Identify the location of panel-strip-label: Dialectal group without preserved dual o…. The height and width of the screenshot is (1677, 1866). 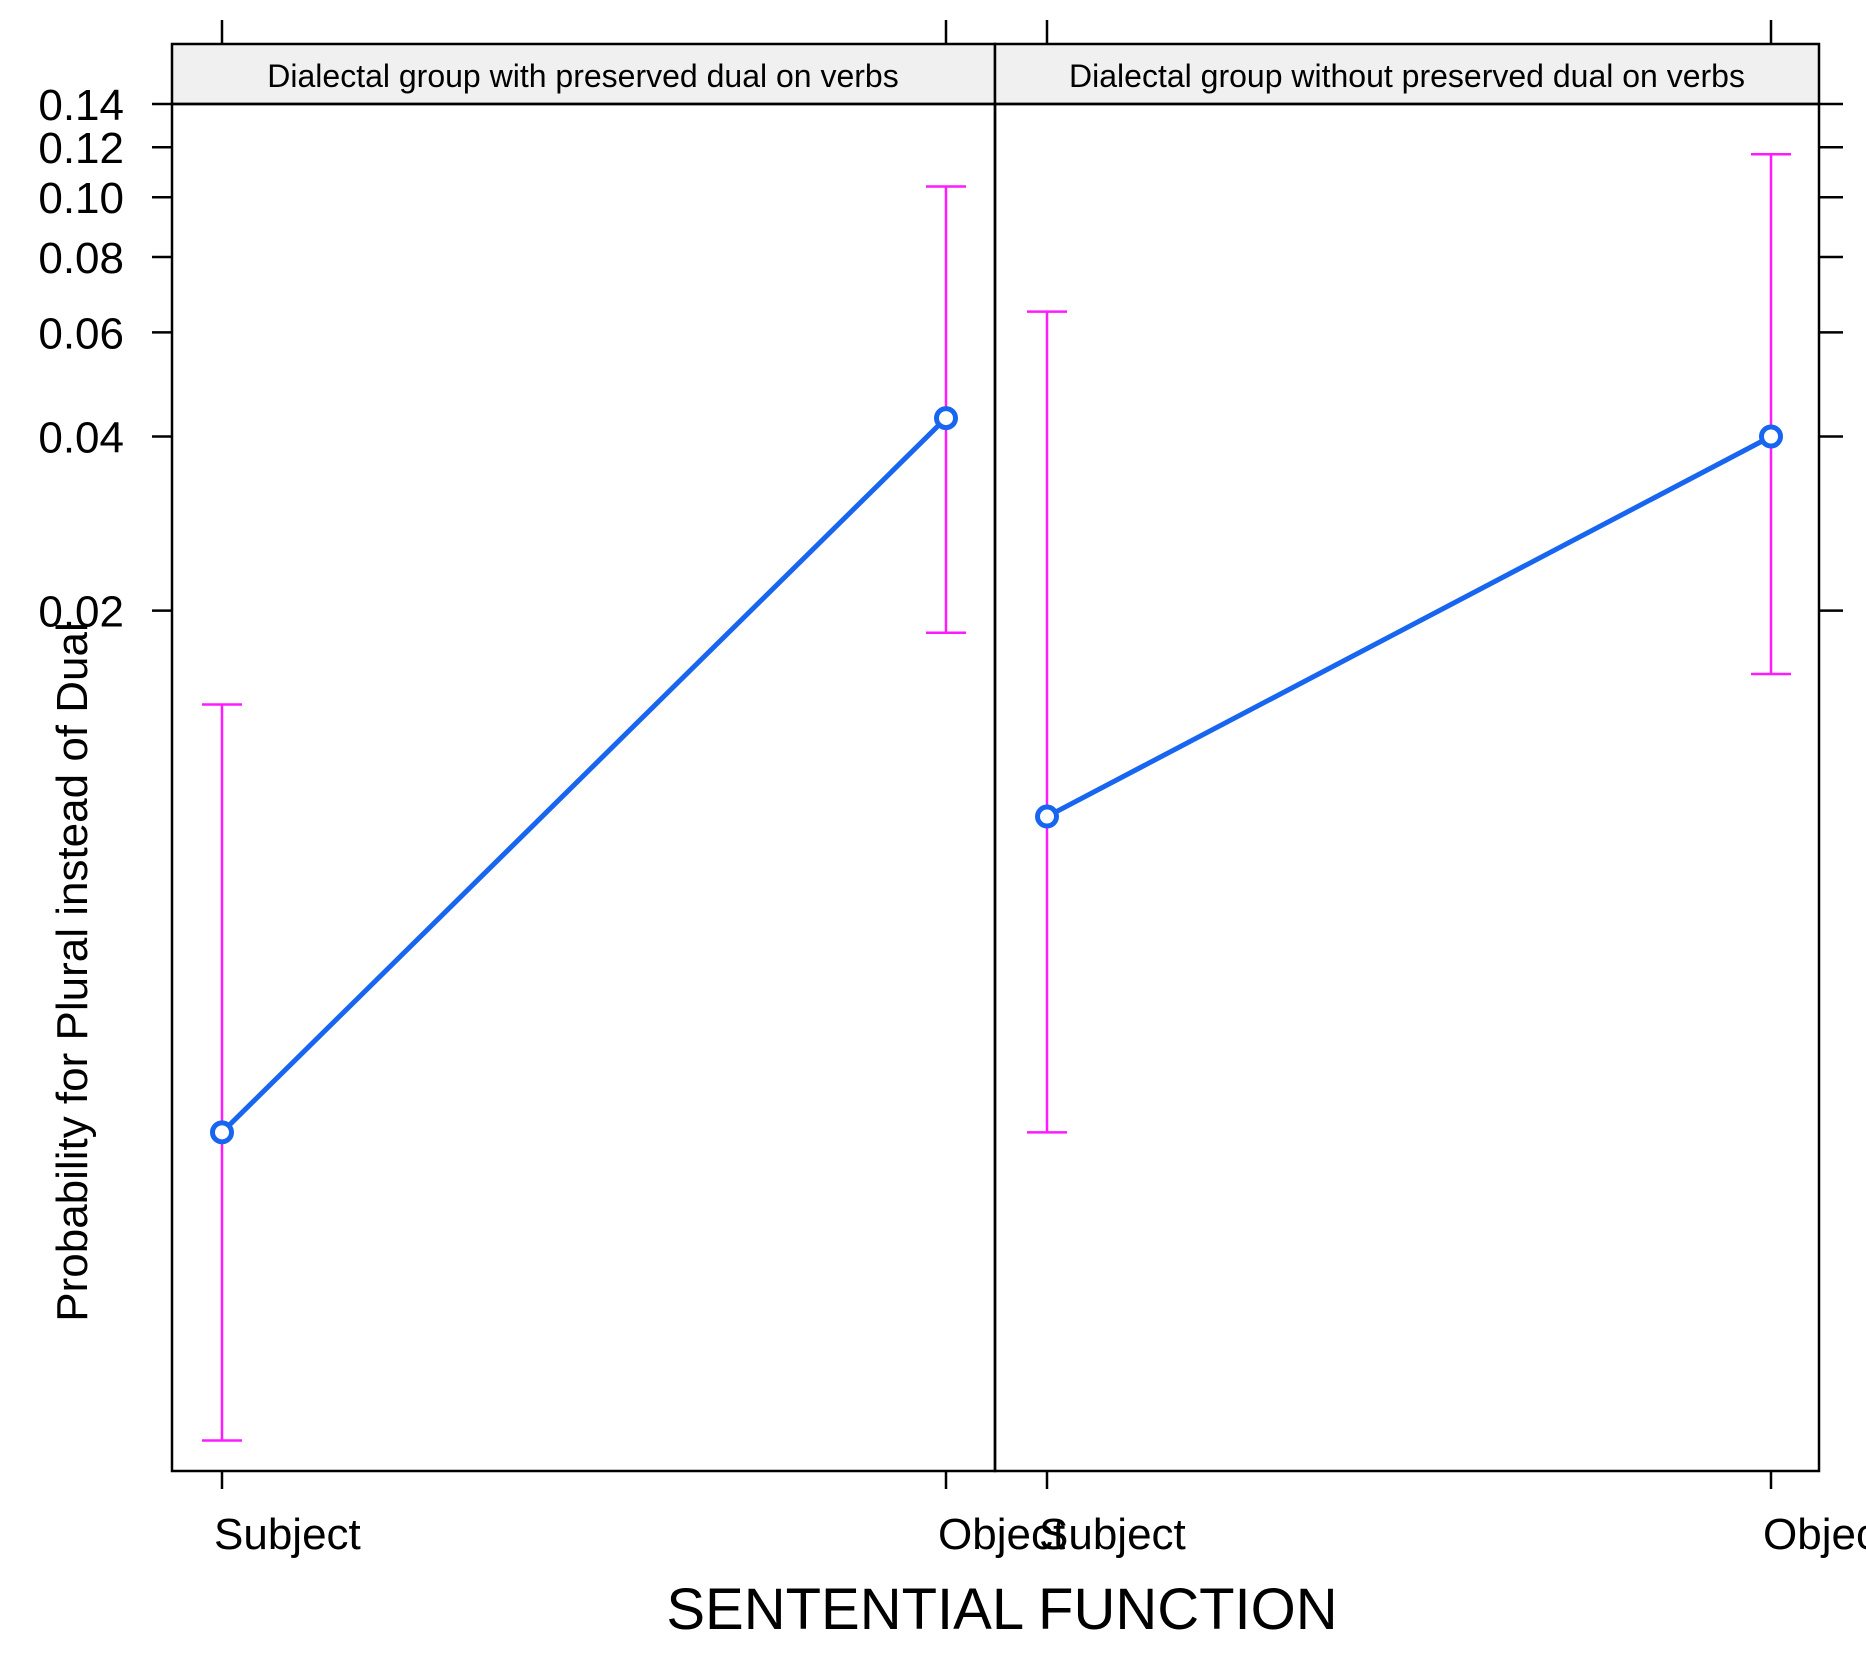
(1407, 76).